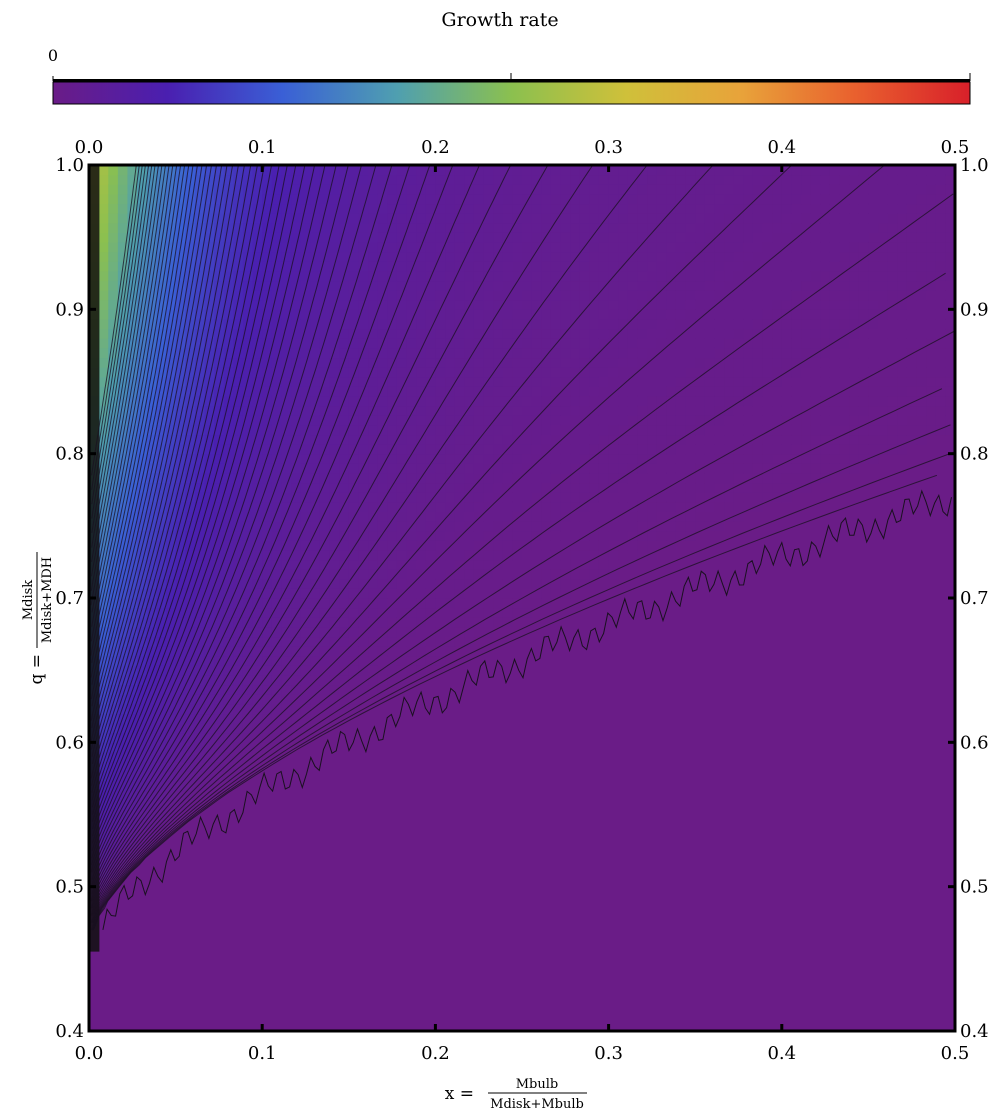 This screenshot has height=1115, width=1000. Describe the element at coordinates (89, 147) in the screenshot. I see `x-tick-label-top: 0.0` at that location.